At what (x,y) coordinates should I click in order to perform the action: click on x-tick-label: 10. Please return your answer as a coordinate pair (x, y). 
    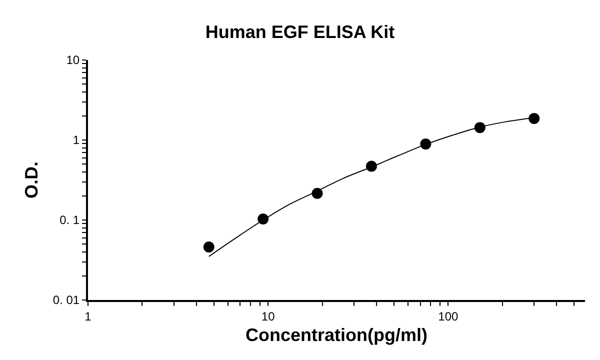
    Looking at the image, I should click on (268, 316).